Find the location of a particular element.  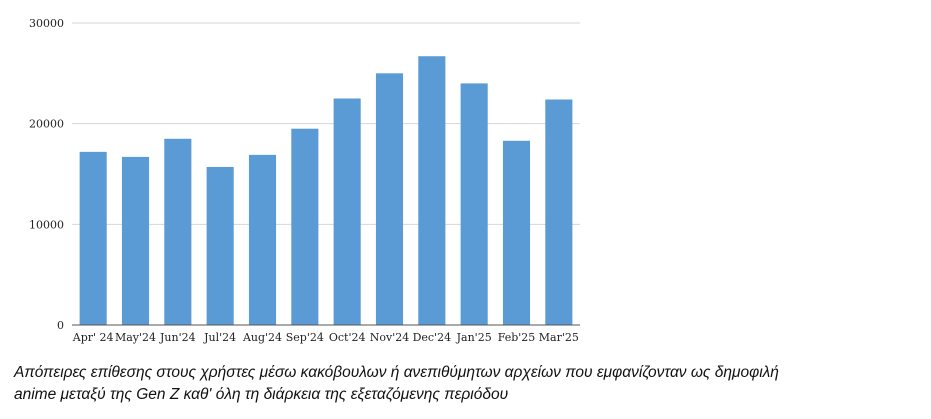

x-tick-label: Aug'24 is located at coordinates (262, 337).